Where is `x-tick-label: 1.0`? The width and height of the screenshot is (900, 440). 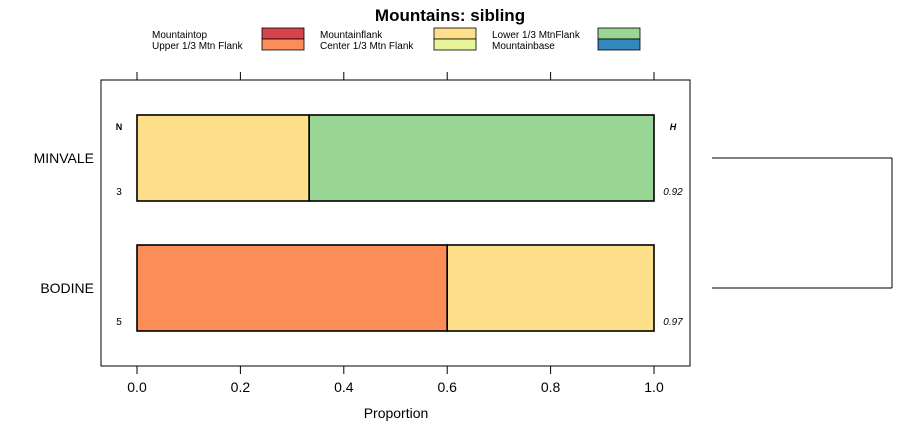
x-tick-label: 1.0 is located at coordinates (654, 387).